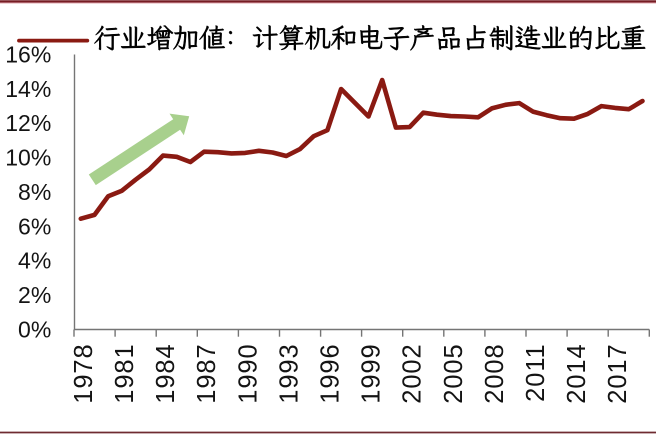 The width and height of the screenshot is (656, 437). What do you see at coordinates (618, 373) in the screenshot?
I see `svg-text: 2017` at bounding box center [618, 373].